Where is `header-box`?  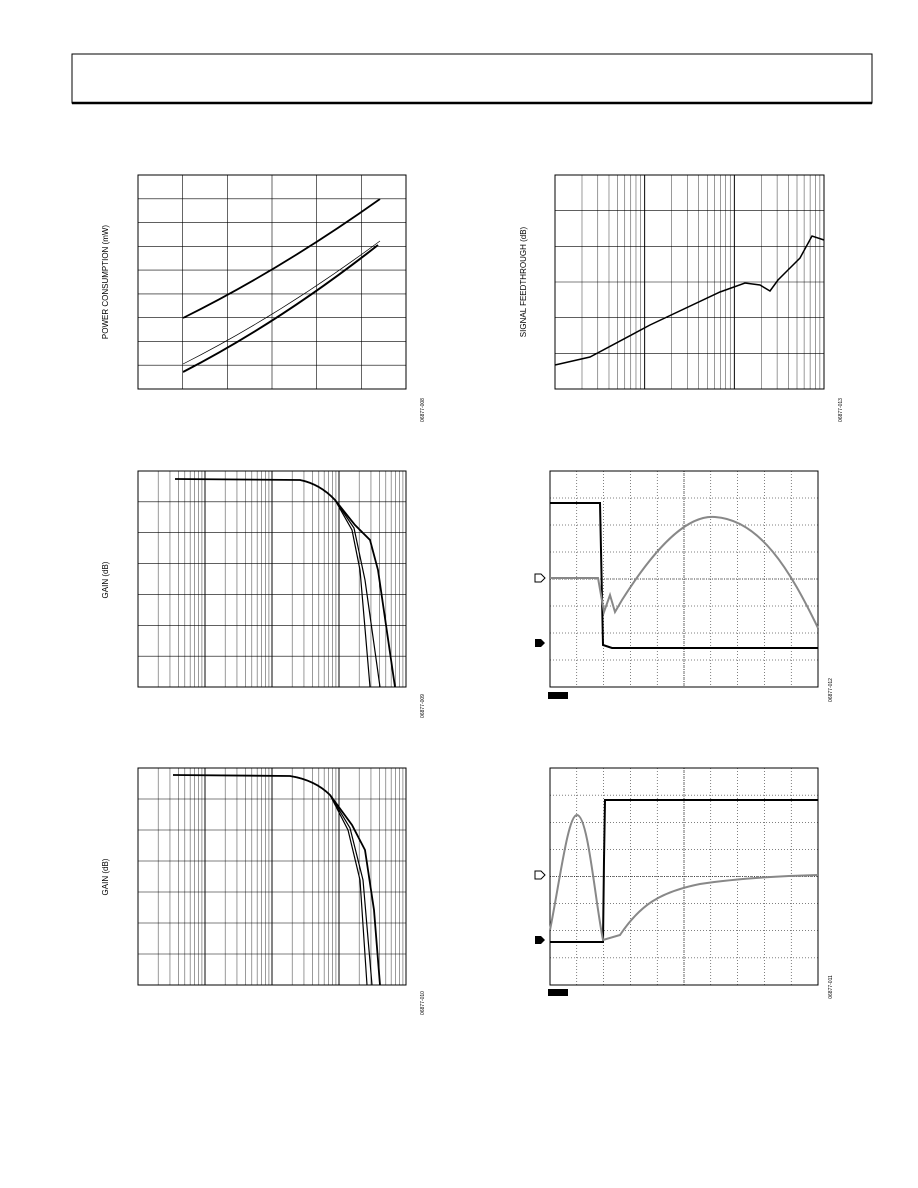
header-box is located at coordinates (472, 78).